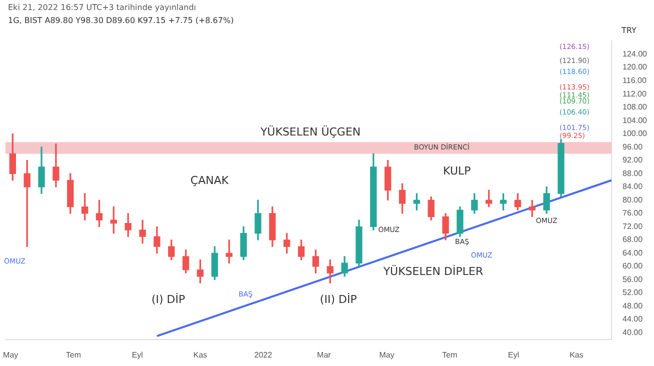 This screenshot has width=654, height=366. What do you see at coordinates (433, 271) in the screenshot?
I see `annotation: YÜKSELEN DİPLER` at bounding box center [433, 271].